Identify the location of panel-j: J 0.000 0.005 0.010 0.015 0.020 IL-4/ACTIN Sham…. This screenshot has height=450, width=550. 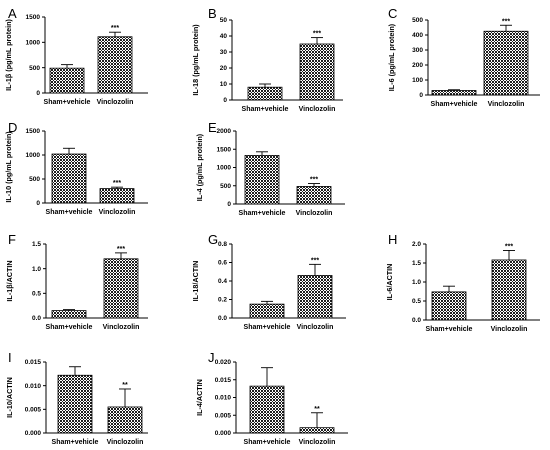
(271, 398).